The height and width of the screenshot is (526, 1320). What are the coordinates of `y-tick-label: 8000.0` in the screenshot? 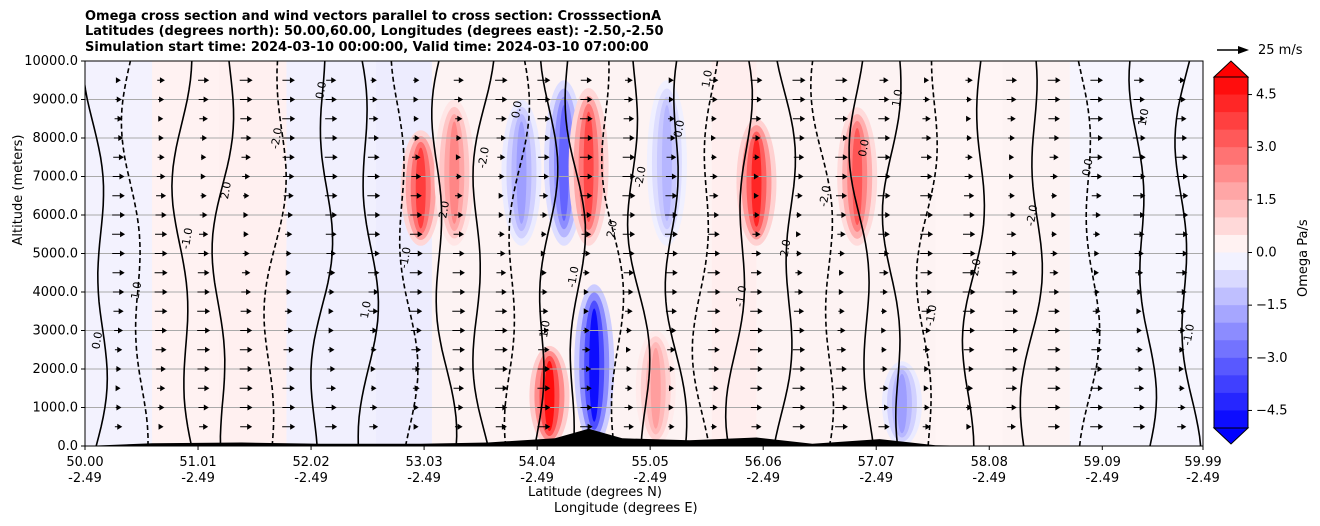 It's located at (56, 138).